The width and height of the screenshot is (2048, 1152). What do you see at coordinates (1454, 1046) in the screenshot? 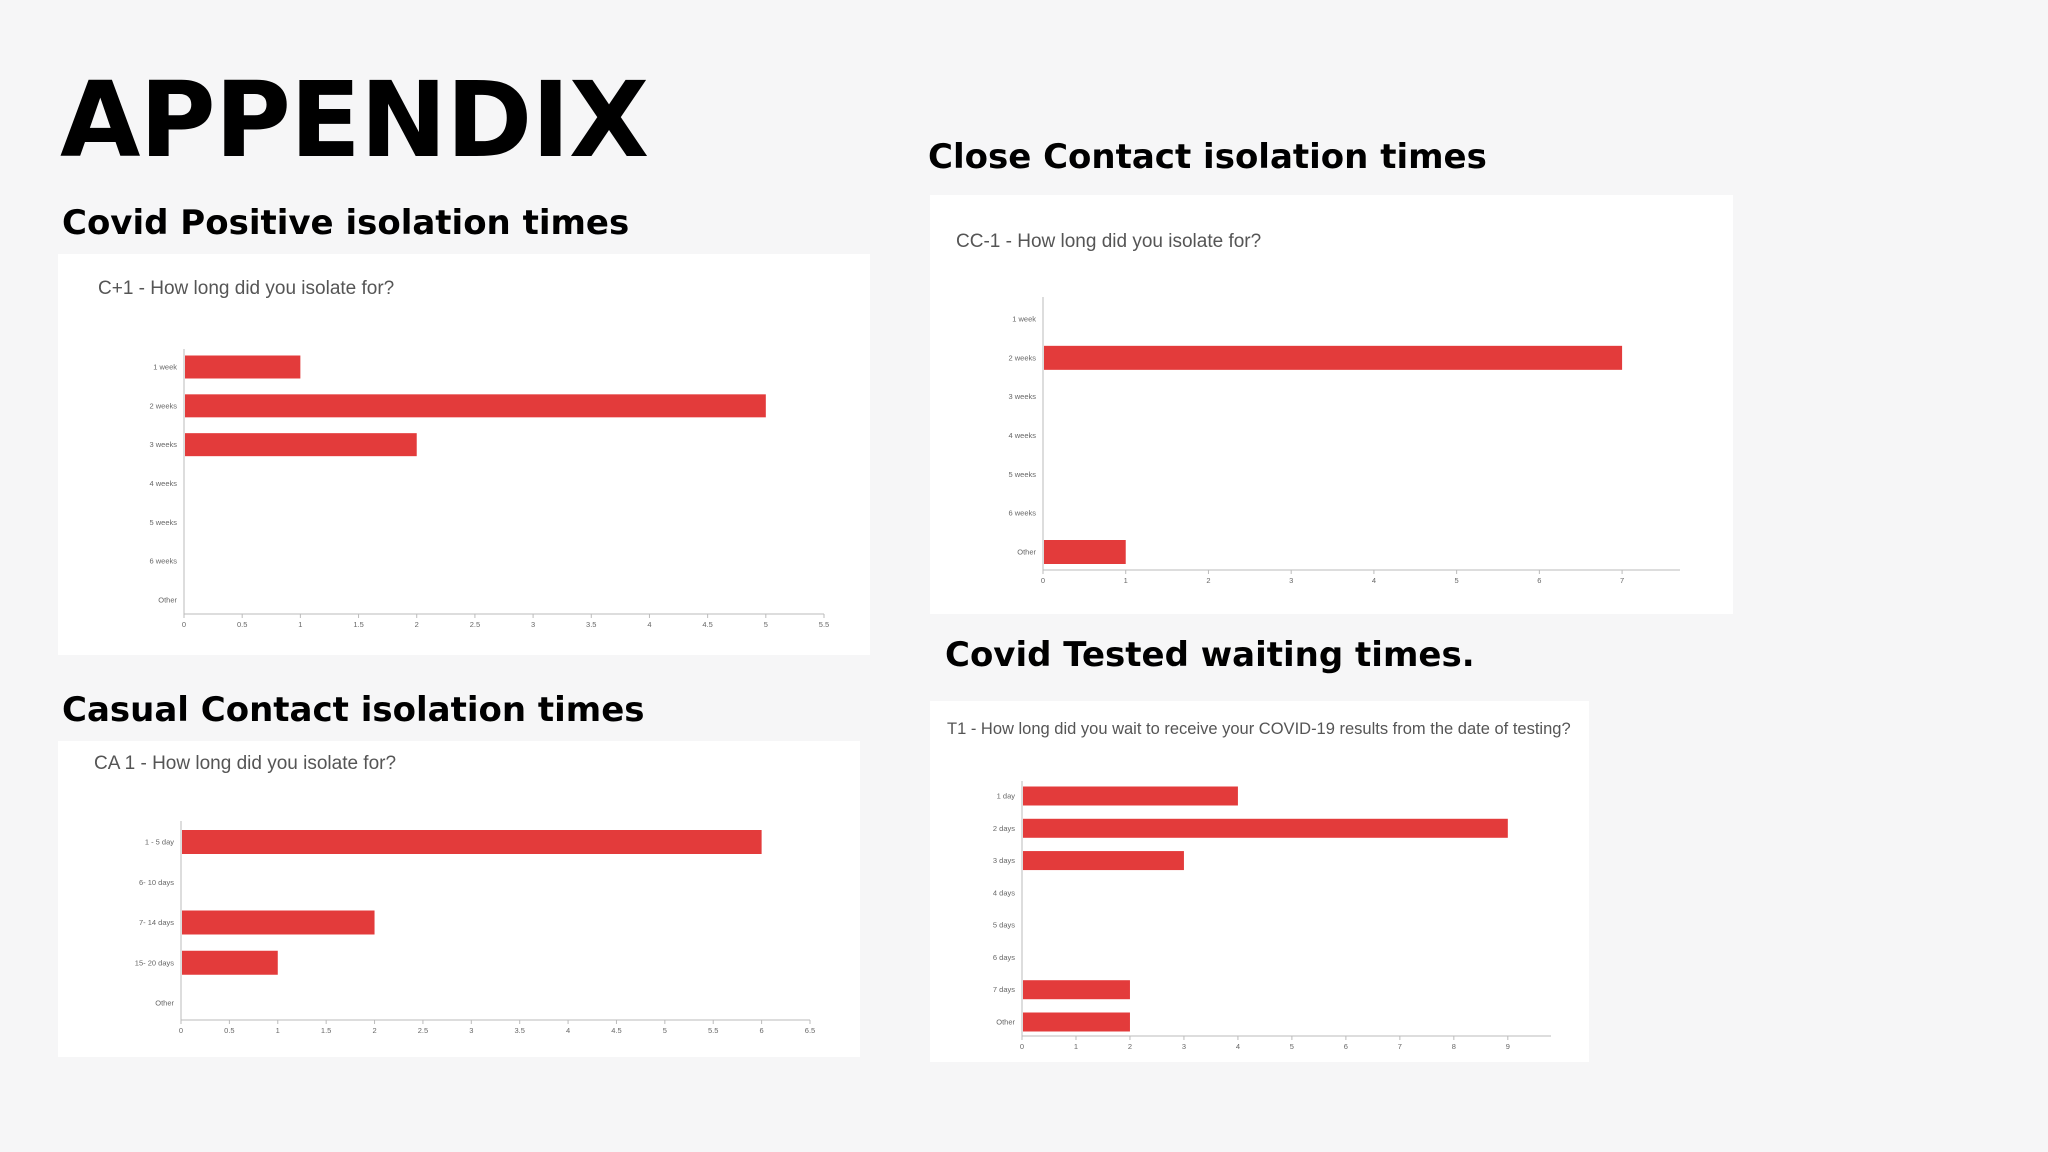
I see `x-tick-label: 8` at bounding box center [1454, 1046].